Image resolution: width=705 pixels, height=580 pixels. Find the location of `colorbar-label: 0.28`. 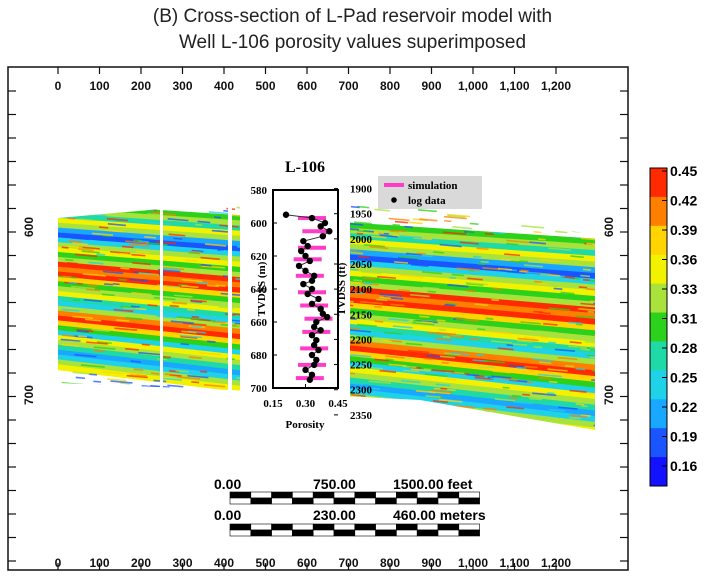

colorbar-label: 0.28 is located at coordinates (683, 348).